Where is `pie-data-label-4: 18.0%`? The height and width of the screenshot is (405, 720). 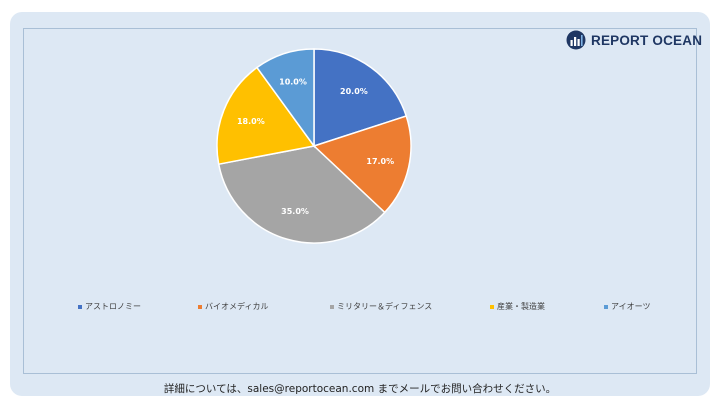 pie-data-label-4: 18.0% is located at coordinates (251, 121).